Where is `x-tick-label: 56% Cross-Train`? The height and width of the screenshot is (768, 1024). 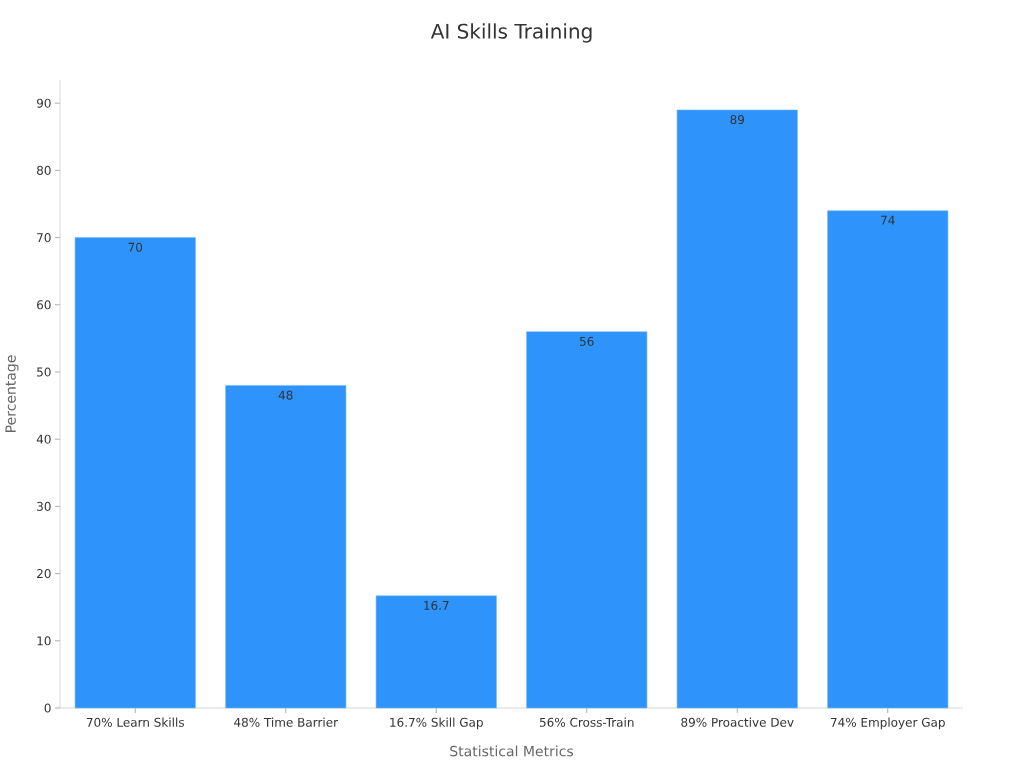 x-tick-label: 56% Cross-Train is located at coordinates (586, 722).